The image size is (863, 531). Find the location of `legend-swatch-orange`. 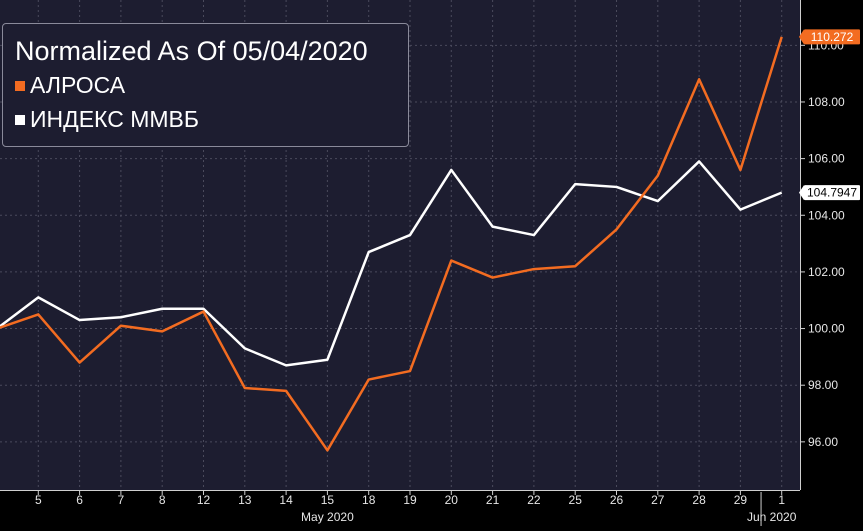

legend-swatch-orange is located at coordinates (20, 85).